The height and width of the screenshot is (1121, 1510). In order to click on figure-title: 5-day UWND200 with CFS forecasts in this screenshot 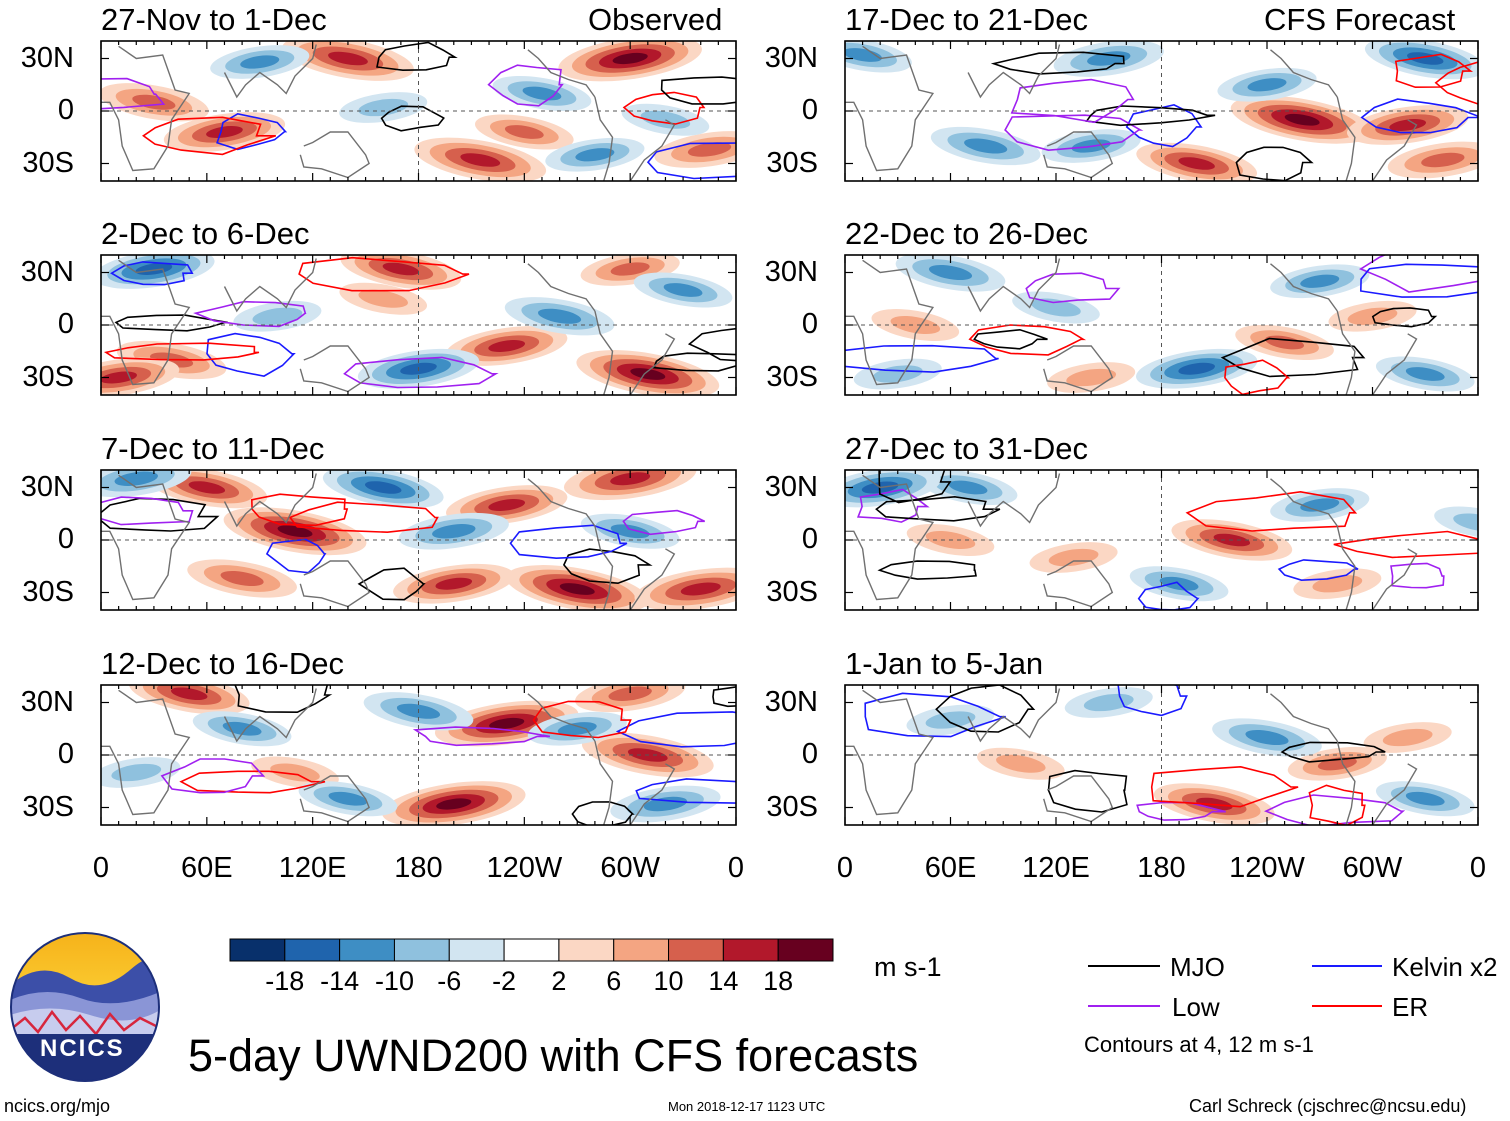, I will do `click(553, 1055)`.